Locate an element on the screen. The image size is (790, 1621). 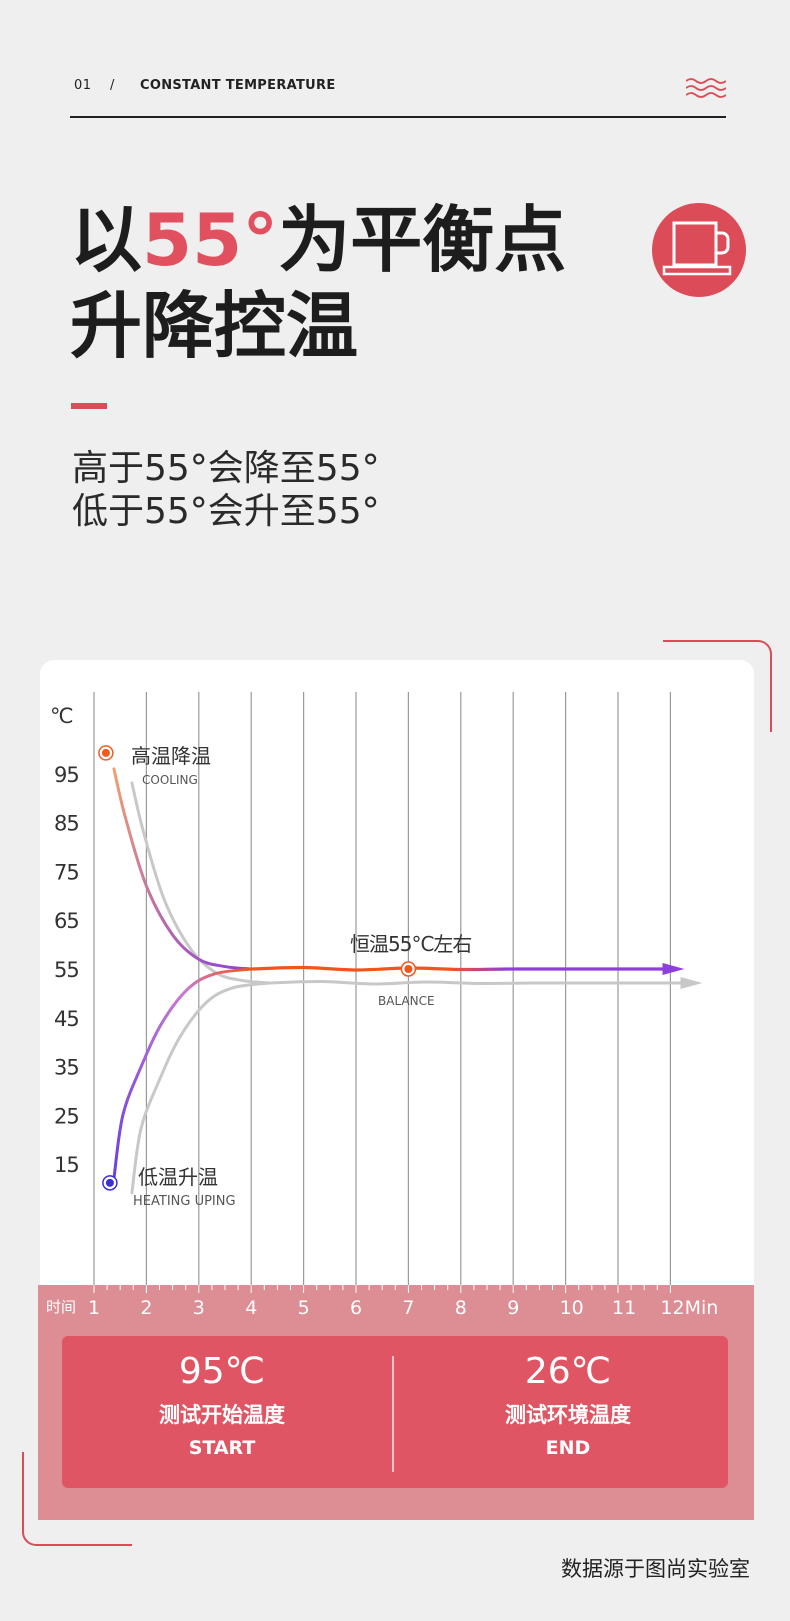
subtitle-line-1: 高于55°会降至55° is located at coordinates (226, 468).